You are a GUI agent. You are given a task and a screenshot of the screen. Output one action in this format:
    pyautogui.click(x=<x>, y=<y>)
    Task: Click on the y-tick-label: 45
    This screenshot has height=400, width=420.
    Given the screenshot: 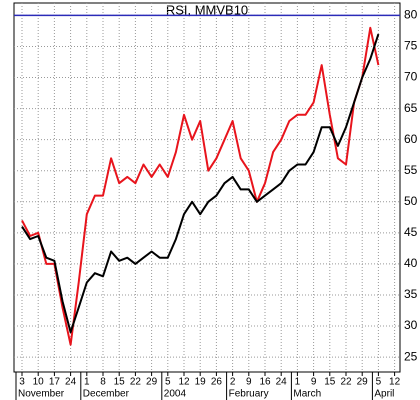 What is the action you would take?
    pyautogui.click(x=411, y=232)
    